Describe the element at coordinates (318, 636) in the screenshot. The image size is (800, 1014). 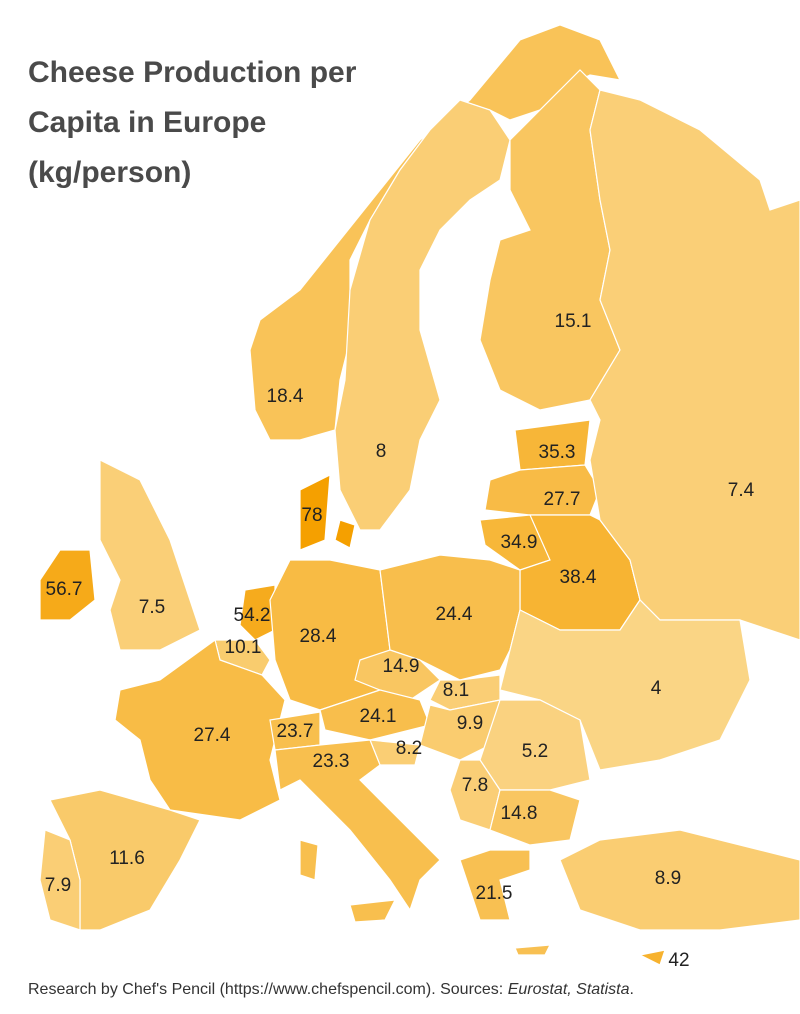
I see `region-value: 28.4` at that location.